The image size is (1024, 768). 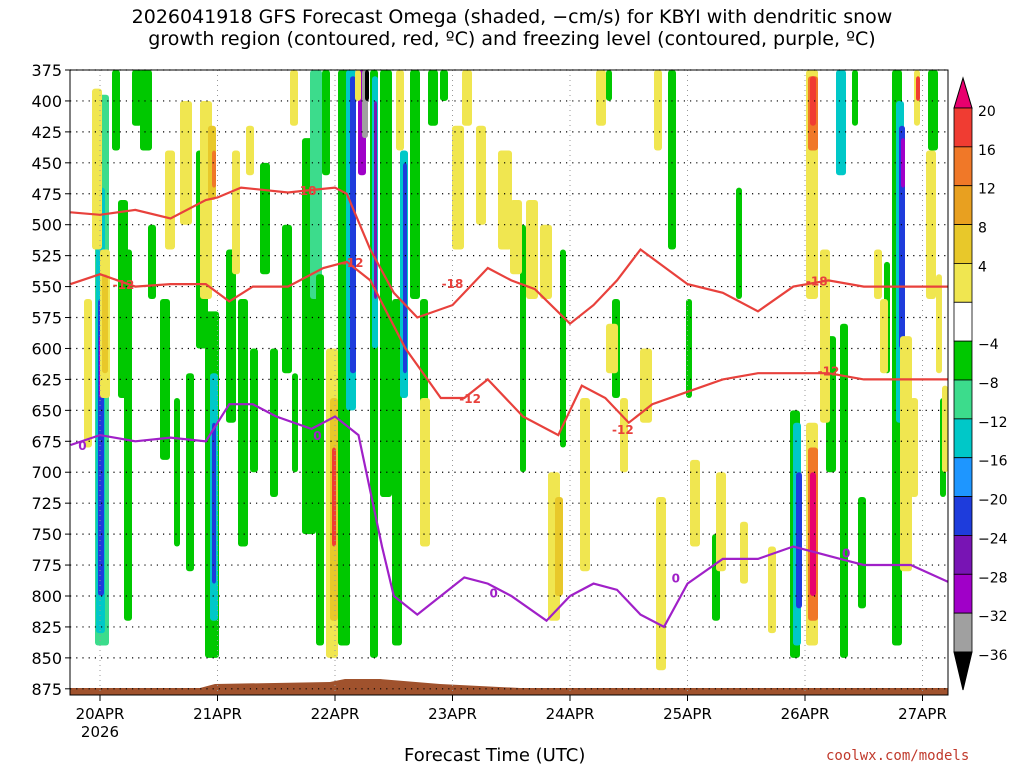 I want to click on y-tick-label-5: 500, so click(x=46, y=225).